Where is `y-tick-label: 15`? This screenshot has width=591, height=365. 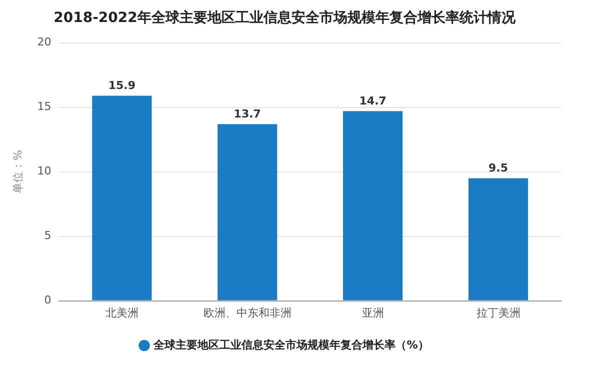 y-tick-label: 15 is located at coordinates (44, 107).